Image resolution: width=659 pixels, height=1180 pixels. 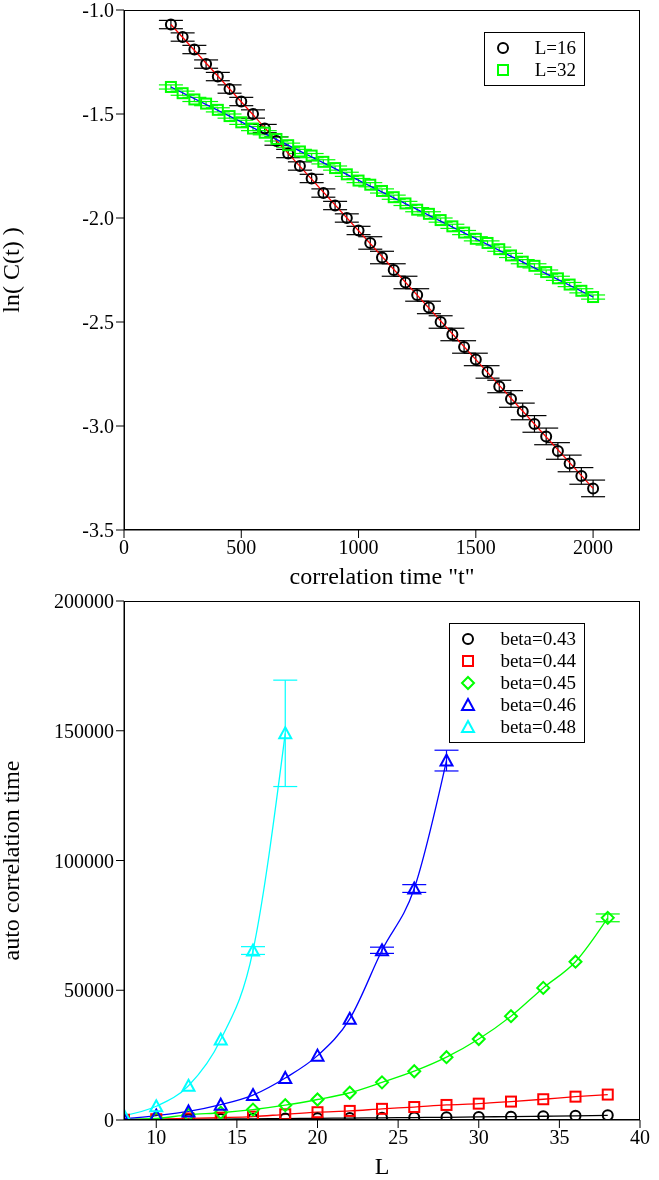 What do you see at coordinates (12, 270) in the screenshot?
I see `y-axis-title: ln( C(t) )` at bounding box center [12, 270].